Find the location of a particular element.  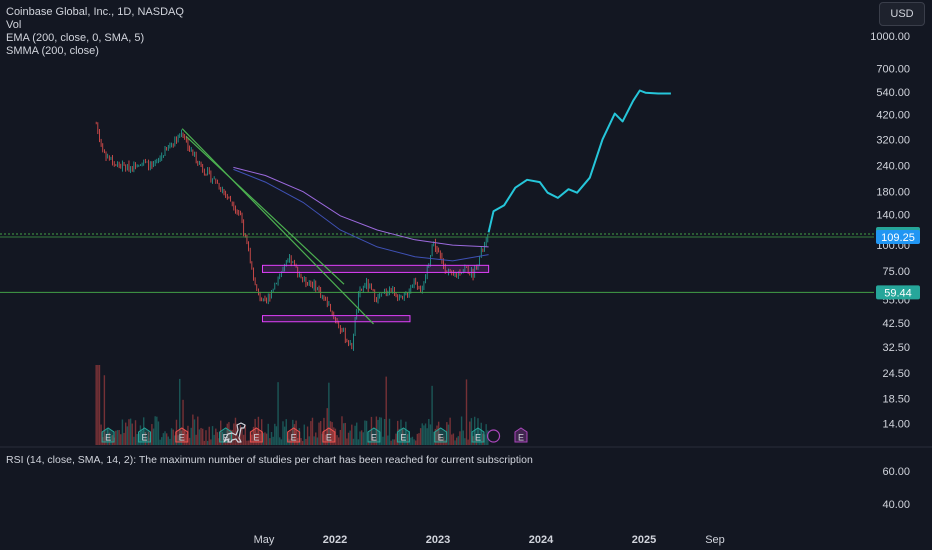

ema-line is located at coordinates (361, 215).